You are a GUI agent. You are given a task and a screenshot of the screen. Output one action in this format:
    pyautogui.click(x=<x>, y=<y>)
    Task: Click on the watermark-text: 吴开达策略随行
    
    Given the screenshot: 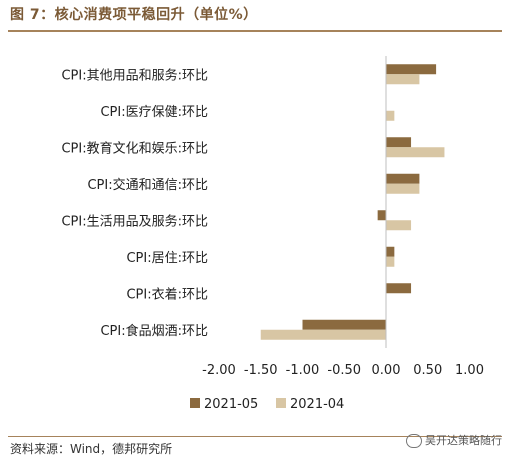 What is the action you would take?
    pyautogui.click(x=463, y=440)
    